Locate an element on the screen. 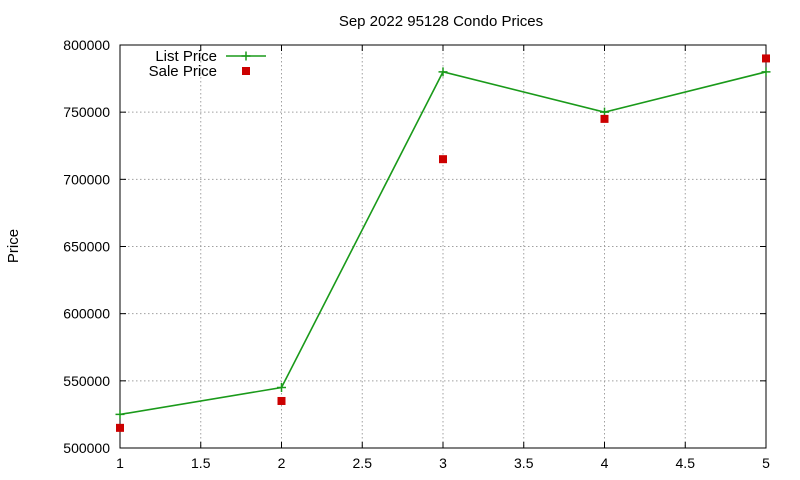  legend-square-marker is located at coordinates (246, 71).